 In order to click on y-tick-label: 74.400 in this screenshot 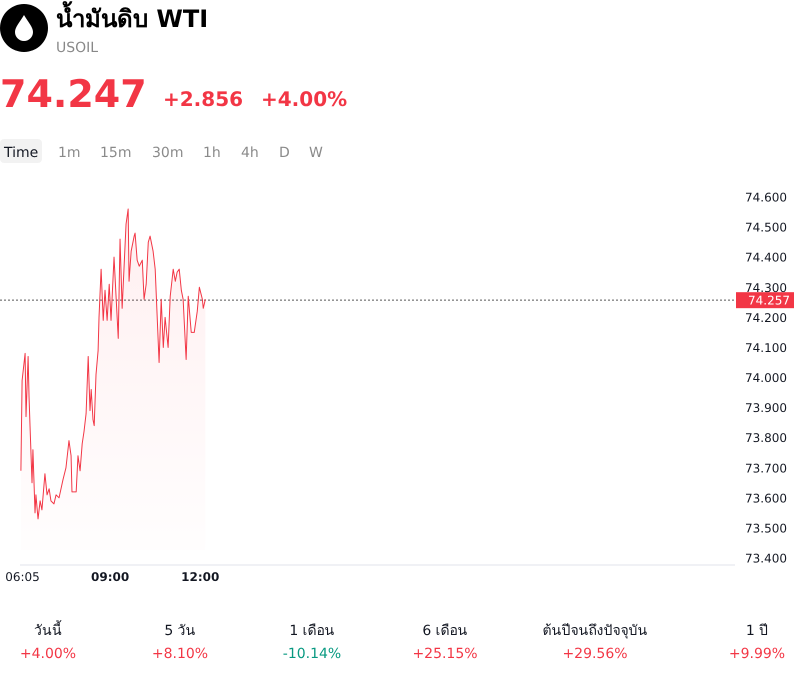, I will do `click(766, 257)`.